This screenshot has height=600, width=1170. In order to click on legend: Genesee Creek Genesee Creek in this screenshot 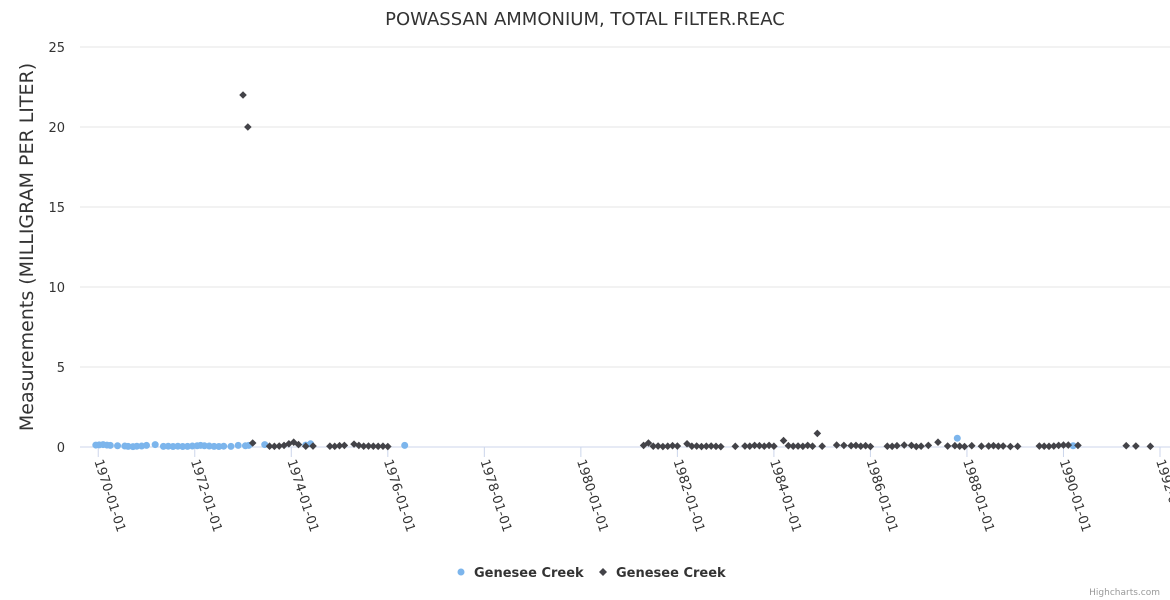, I will do `click(592, 573)`.